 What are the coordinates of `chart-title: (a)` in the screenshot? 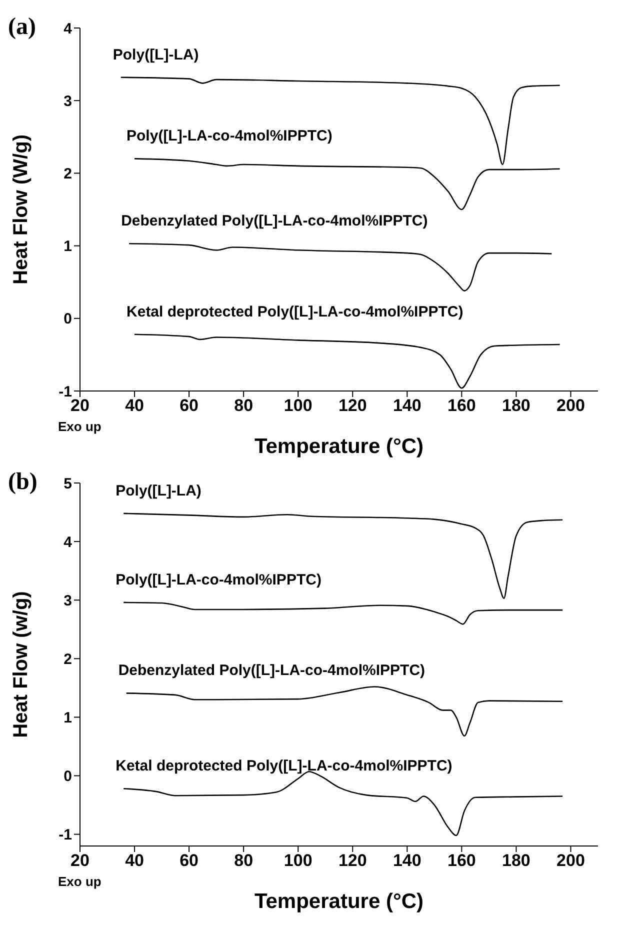 It's located at (22, 27).